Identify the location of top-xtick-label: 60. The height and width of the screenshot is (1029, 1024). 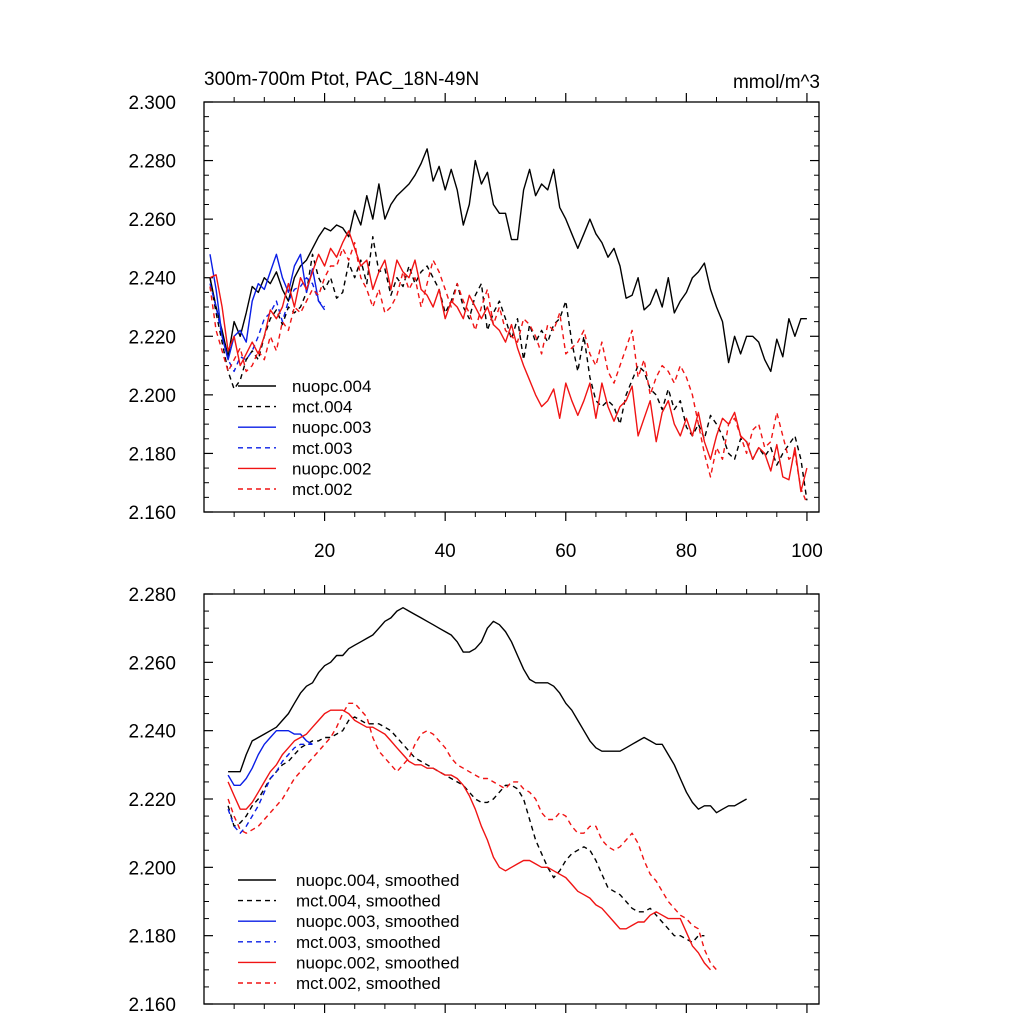
(565, 551).